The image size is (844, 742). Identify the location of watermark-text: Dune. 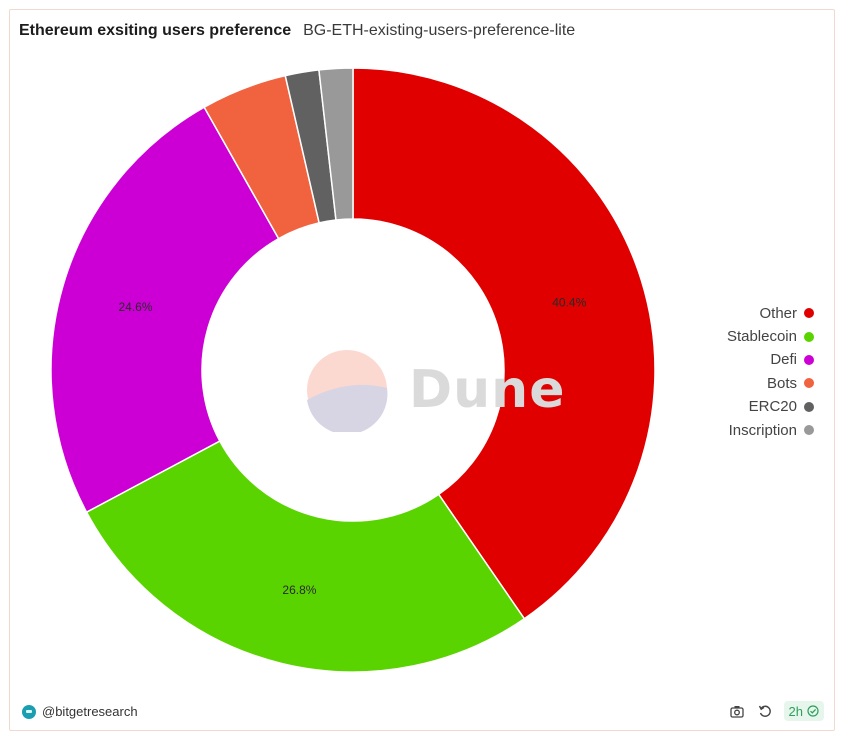
(487, 390).